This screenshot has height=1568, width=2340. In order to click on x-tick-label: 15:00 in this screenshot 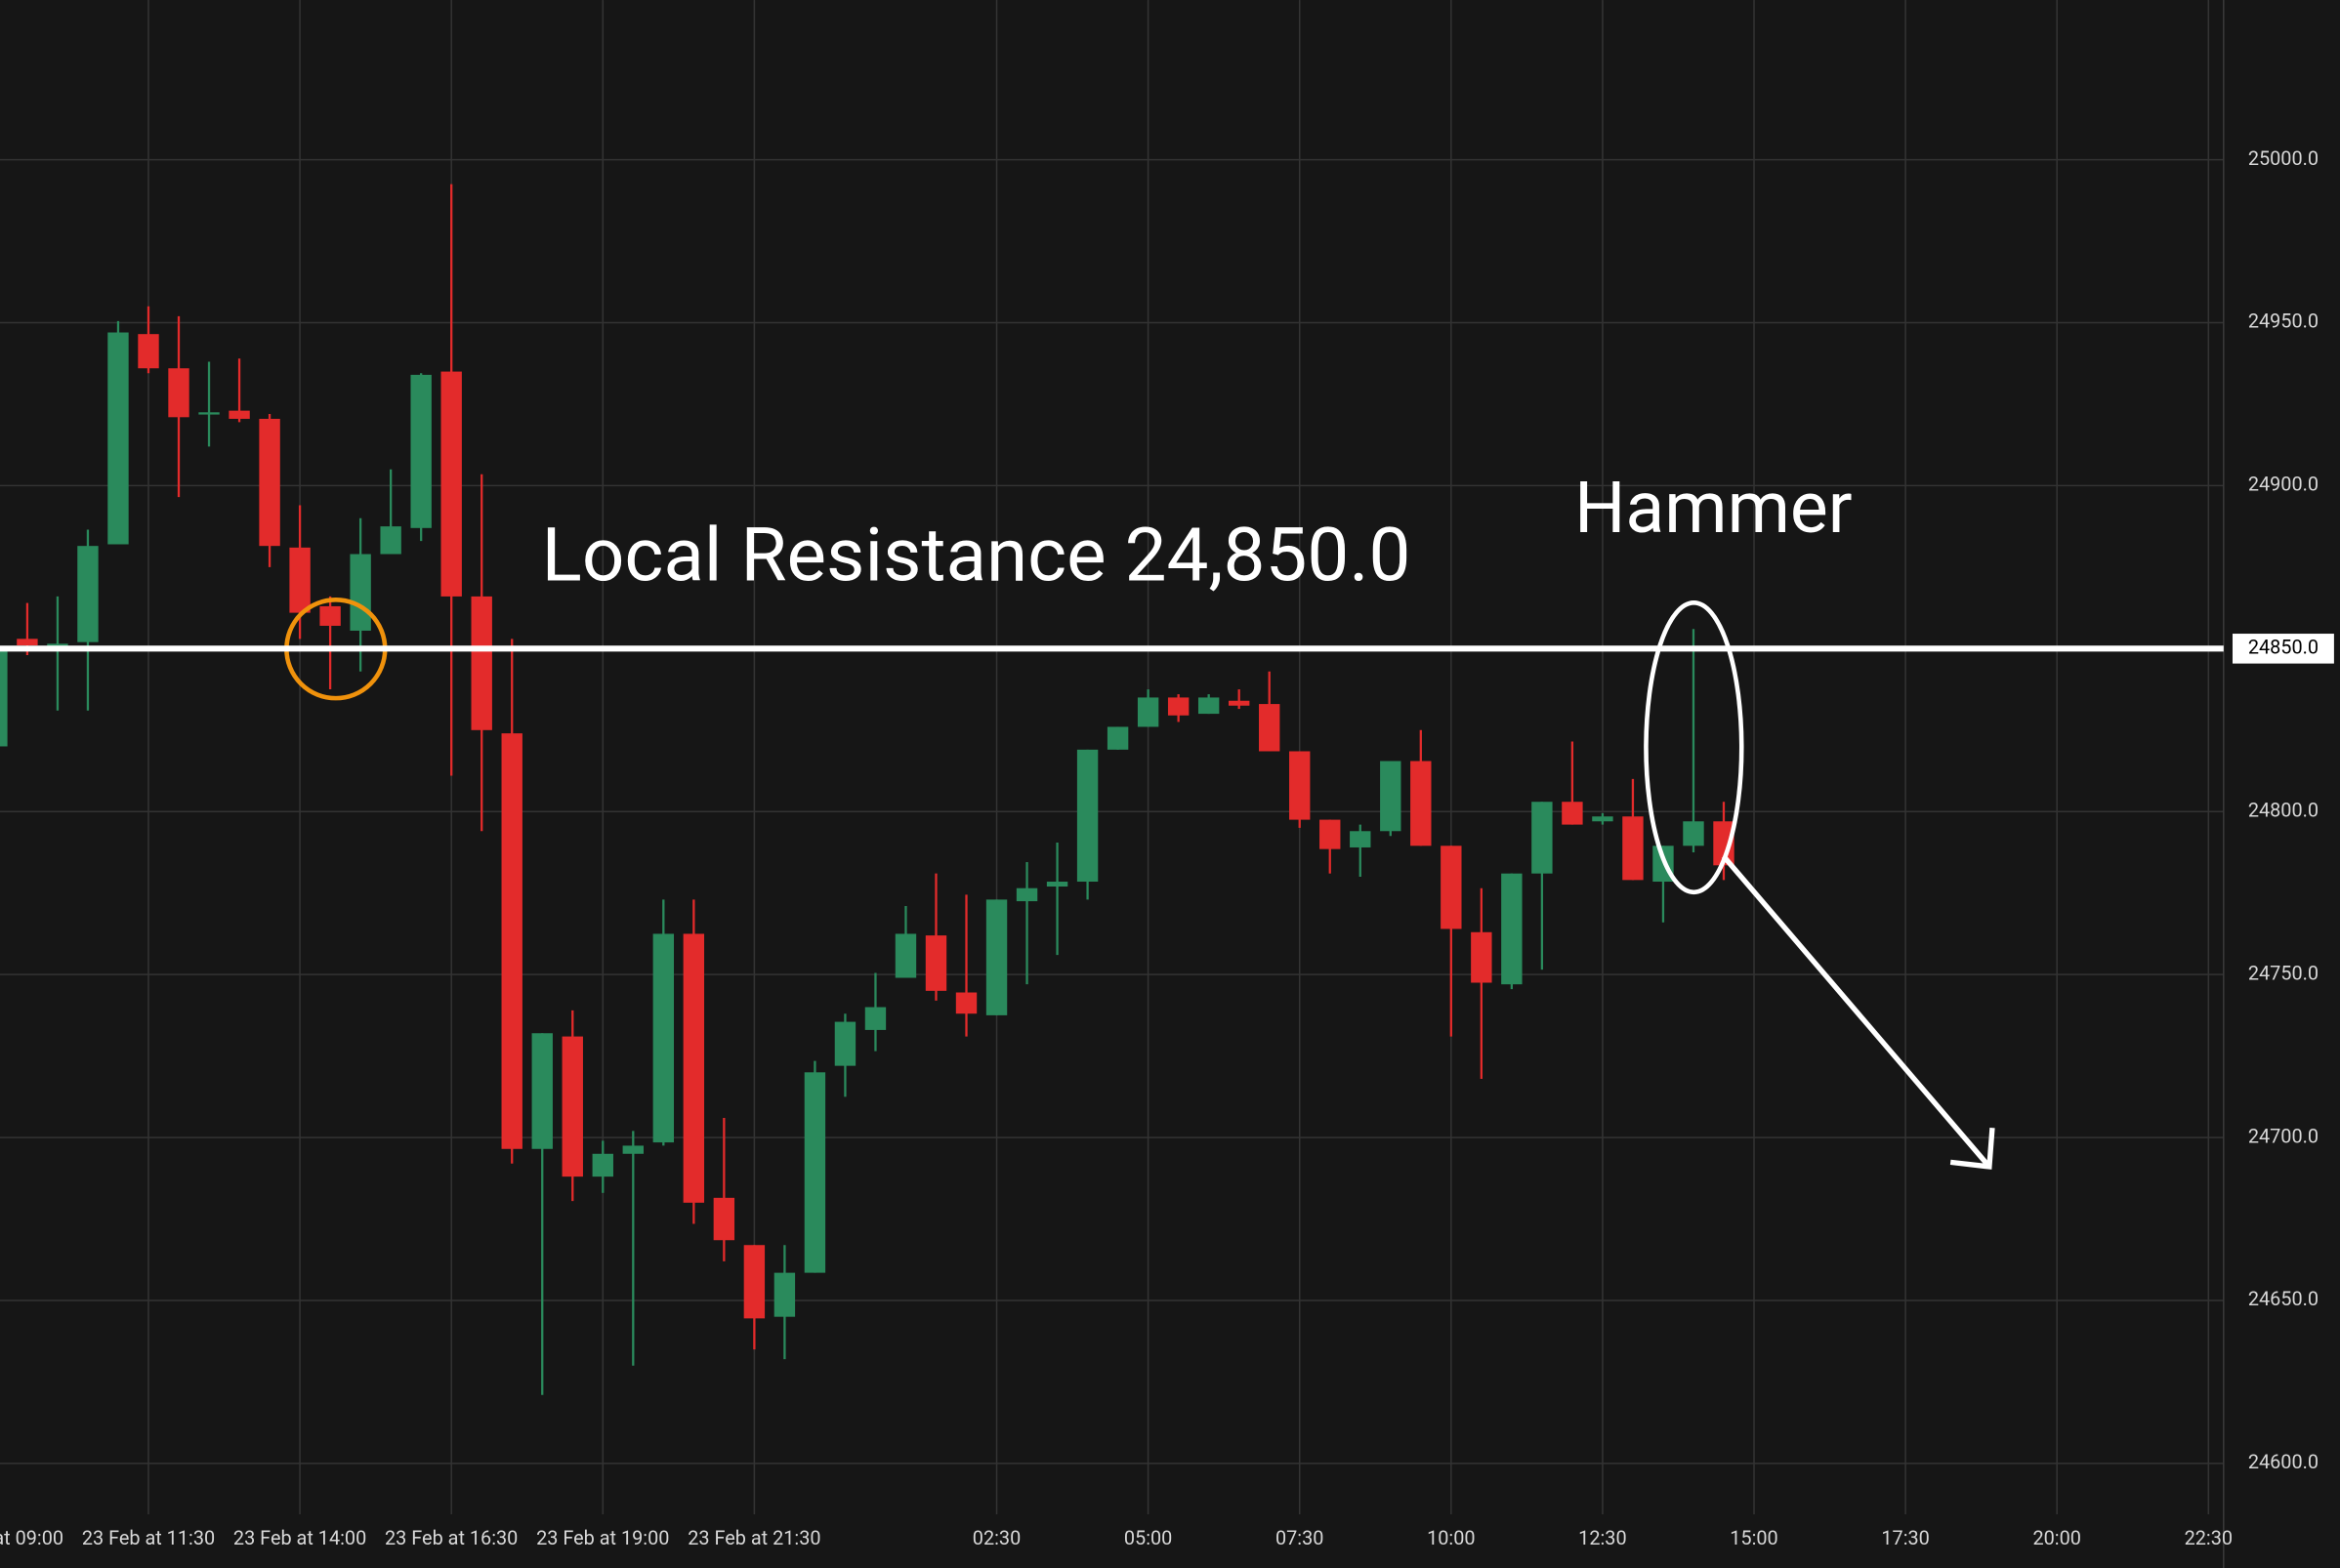, I will do `click(1753, 1538)`.